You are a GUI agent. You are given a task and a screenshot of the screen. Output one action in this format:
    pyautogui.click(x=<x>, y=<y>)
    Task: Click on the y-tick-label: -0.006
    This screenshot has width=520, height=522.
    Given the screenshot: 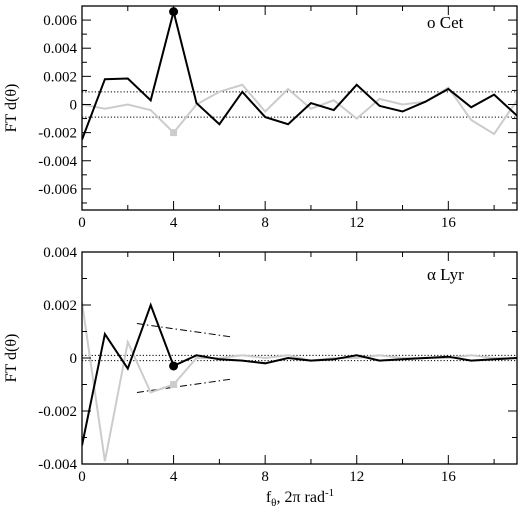 What is the action you would take?
    pyautogui.click(x=57, y=190)
    